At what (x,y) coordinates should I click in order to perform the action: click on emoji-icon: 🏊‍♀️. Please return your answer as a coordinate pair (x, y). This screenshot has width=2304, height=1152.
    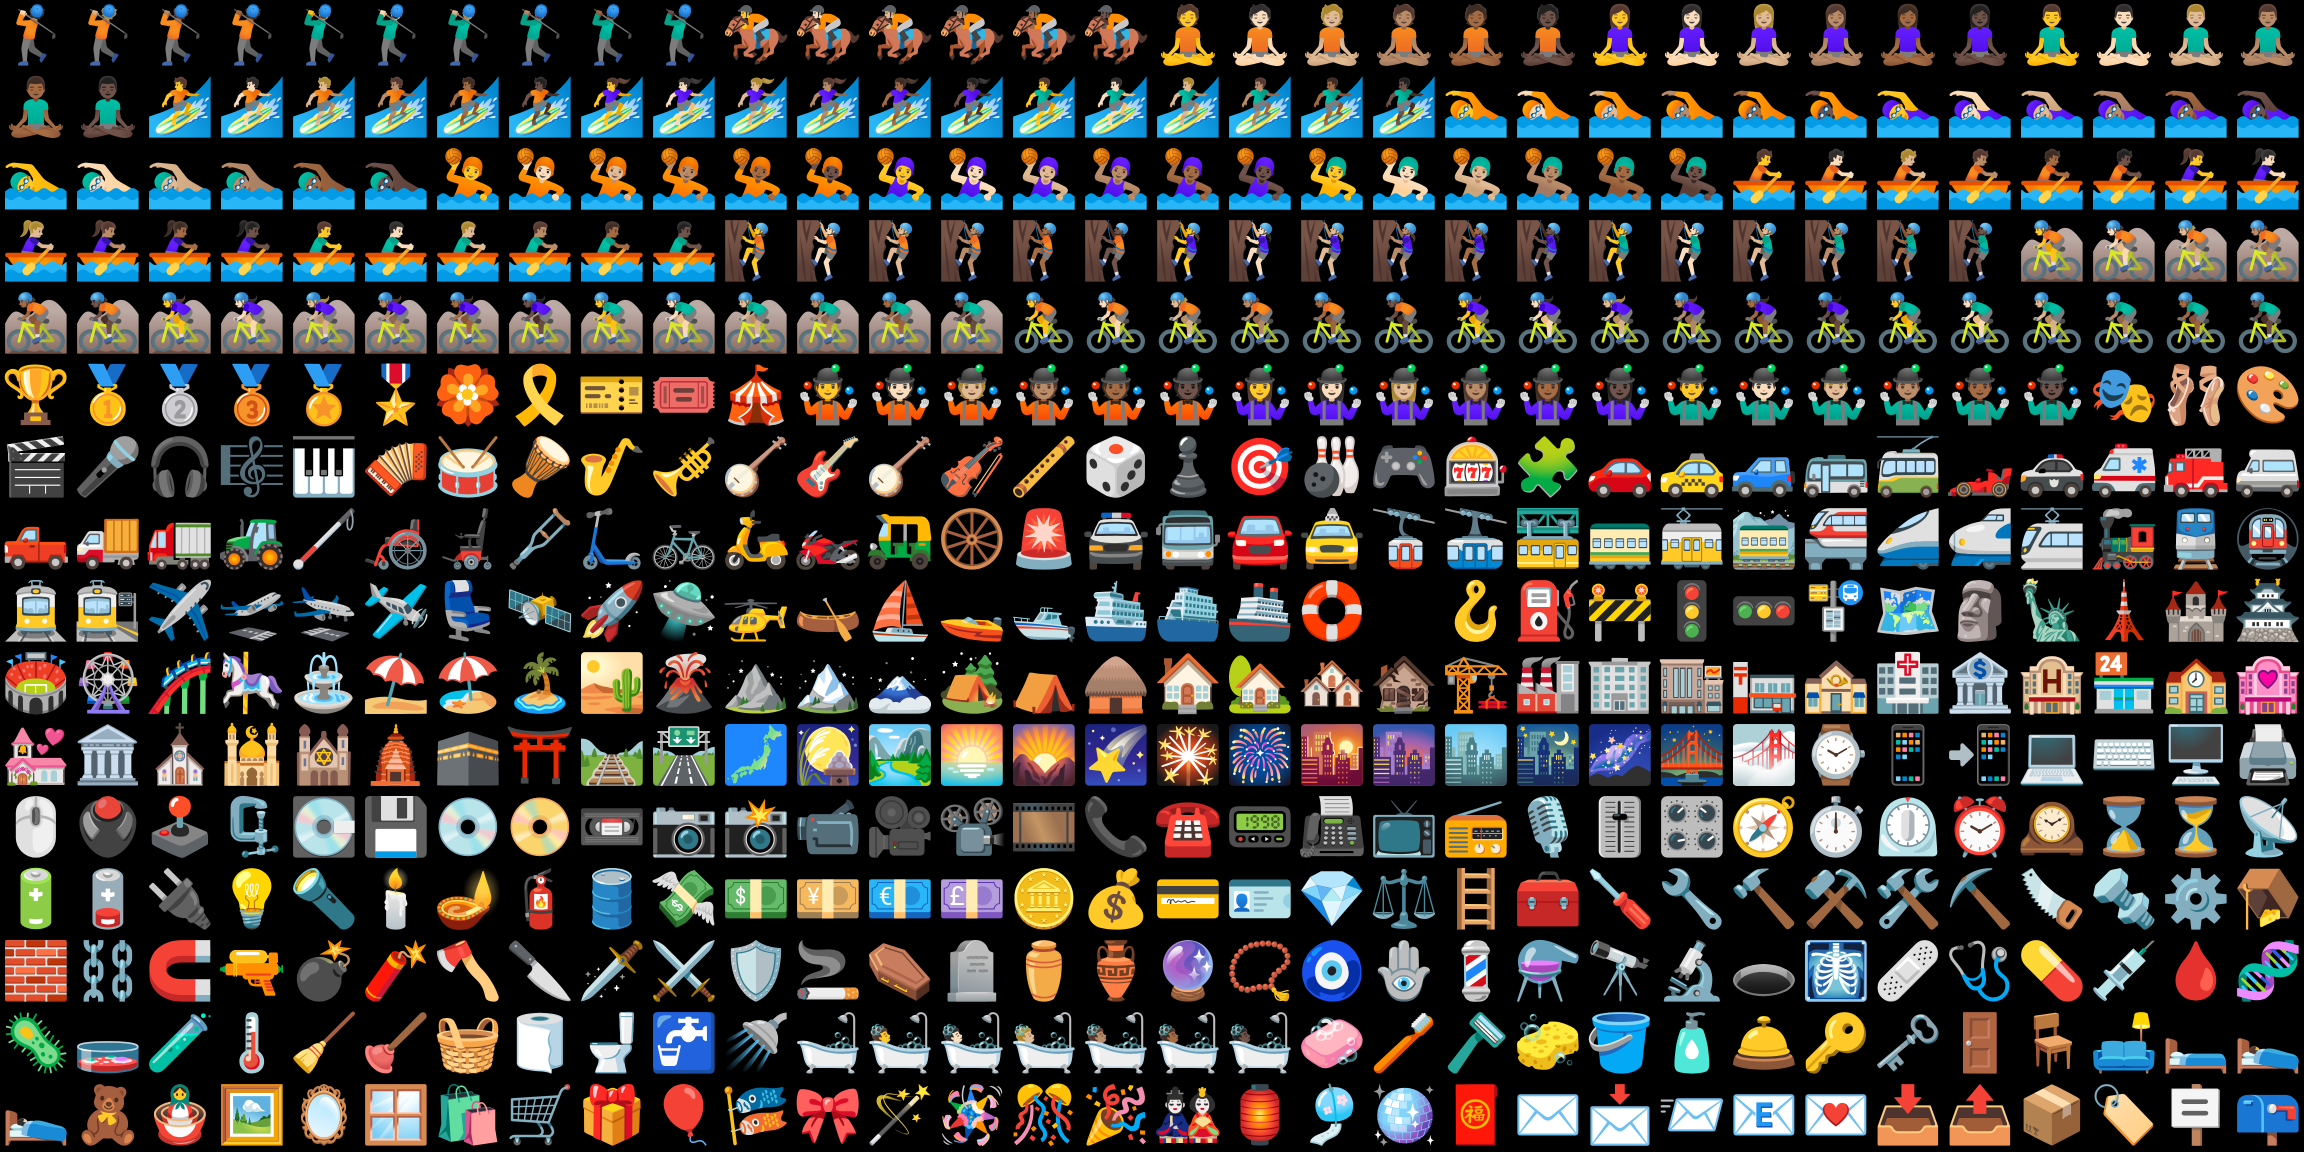
    Looking at the image, I should click on (1908, 107).